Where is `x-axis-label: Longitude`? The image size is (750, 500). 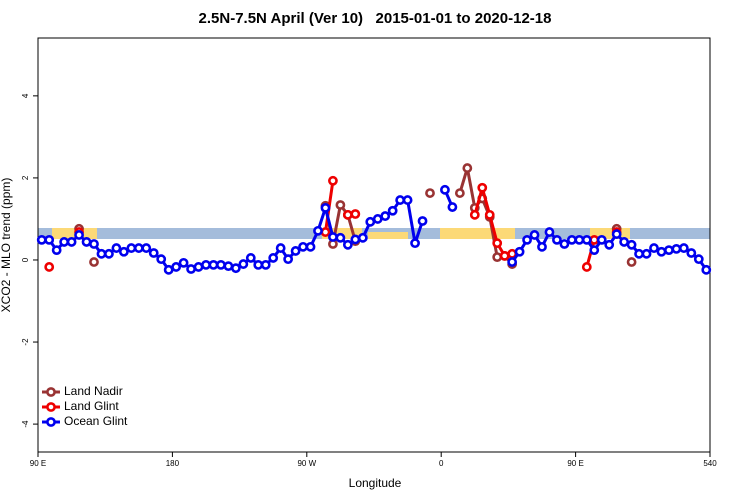
x-axis-label: Longitude is located at coordinates (375, 483).